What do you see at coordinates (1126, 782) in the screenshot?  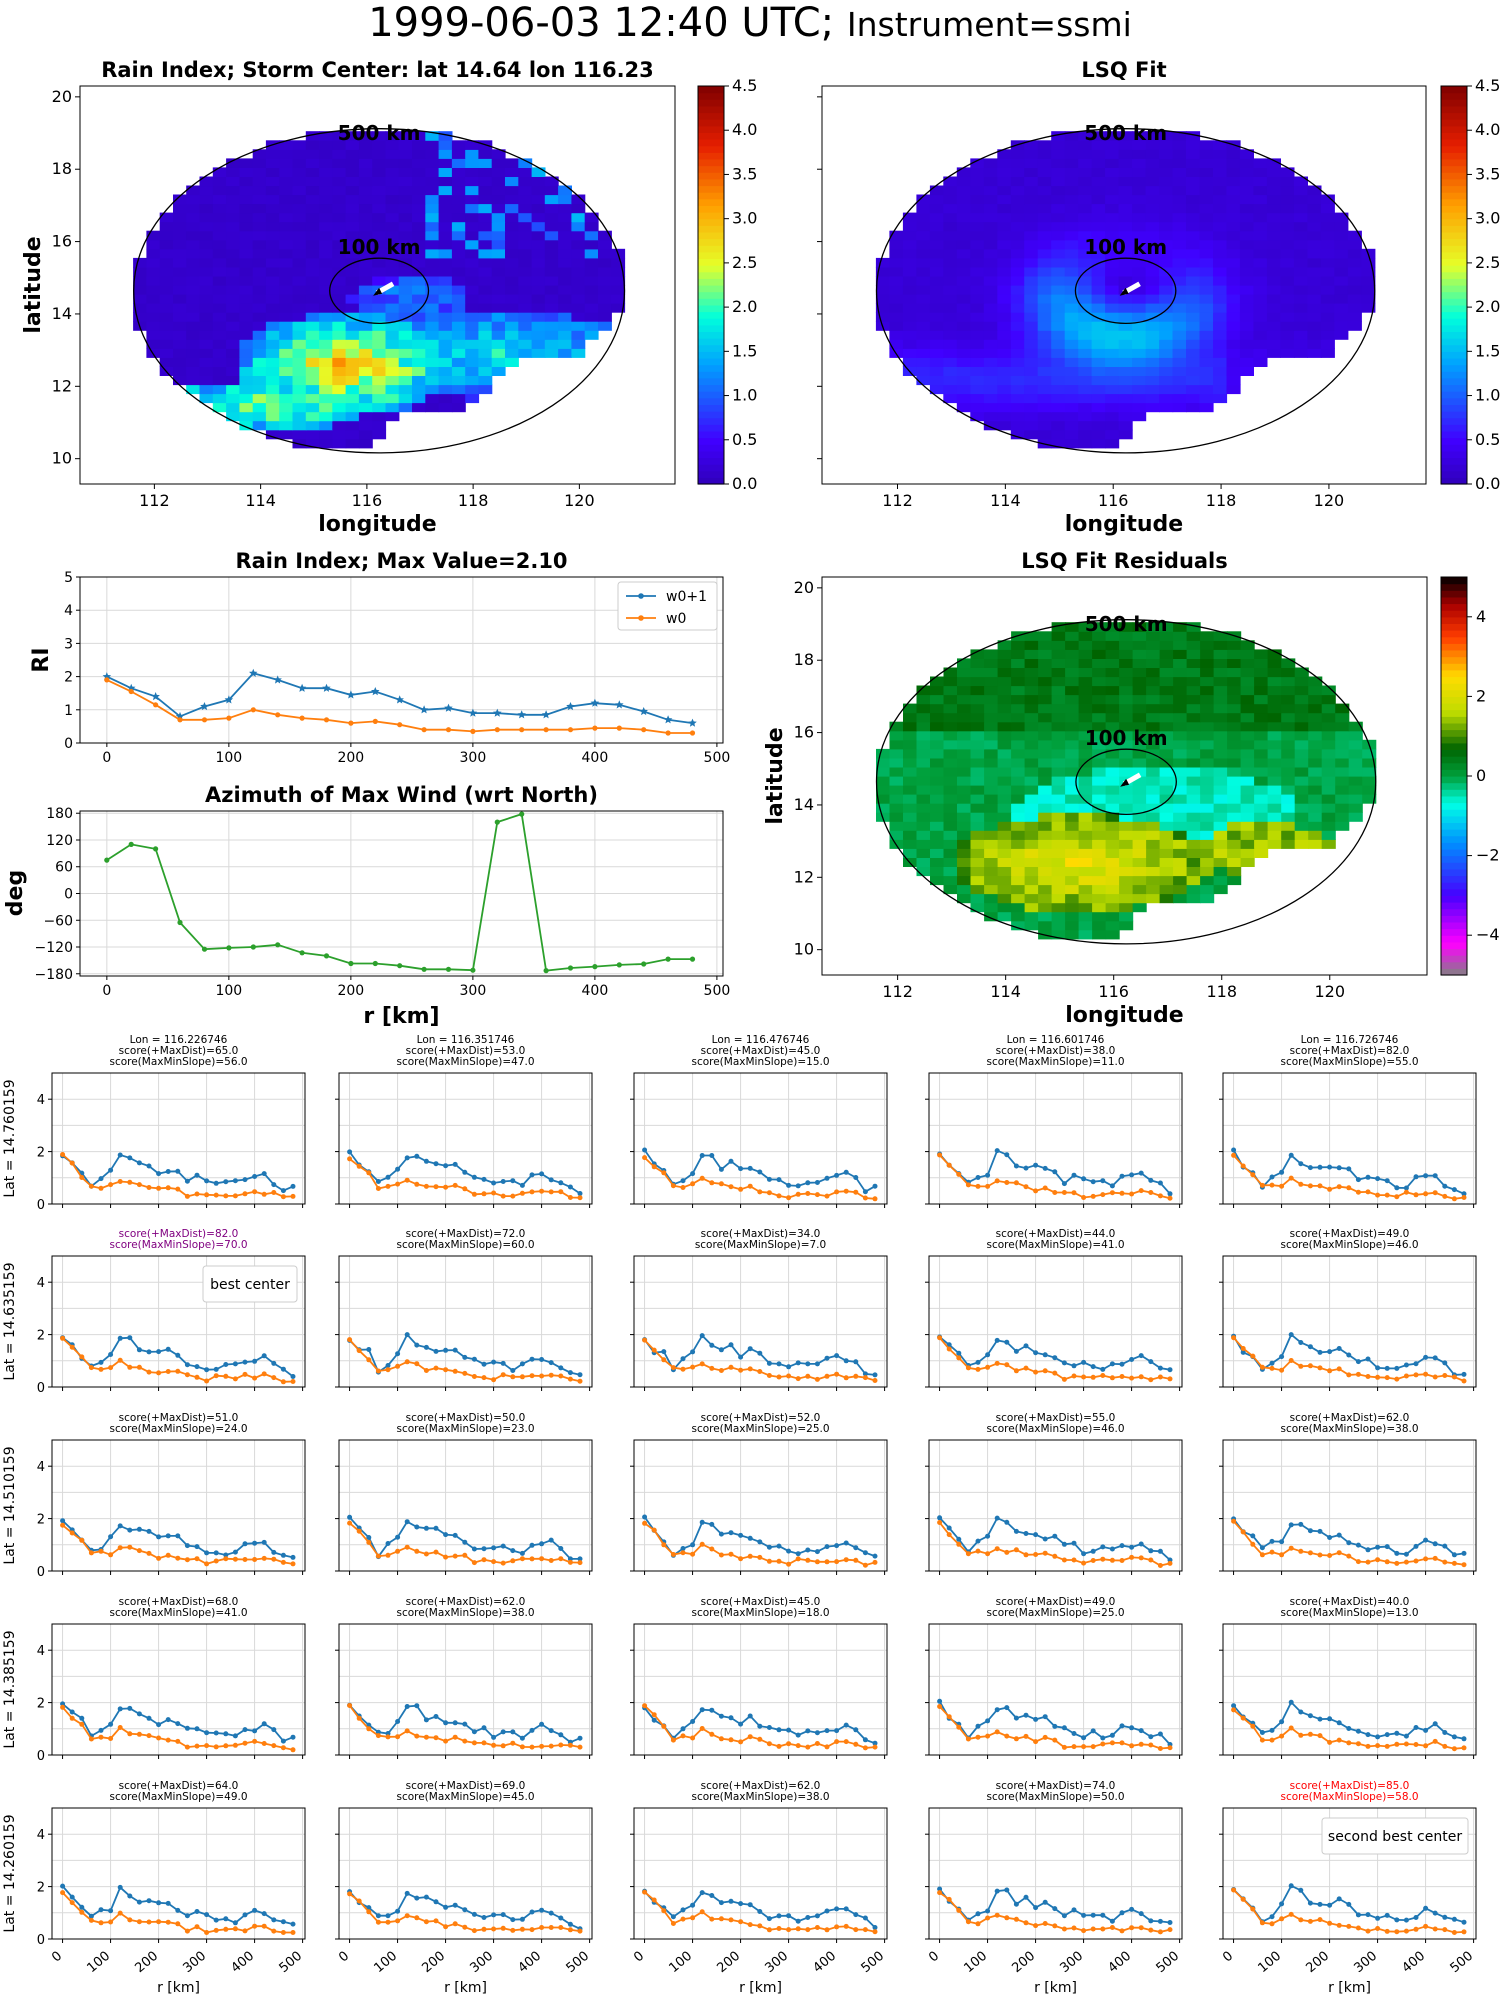 I see `ring-500km` at bounding box center [1126, 782].